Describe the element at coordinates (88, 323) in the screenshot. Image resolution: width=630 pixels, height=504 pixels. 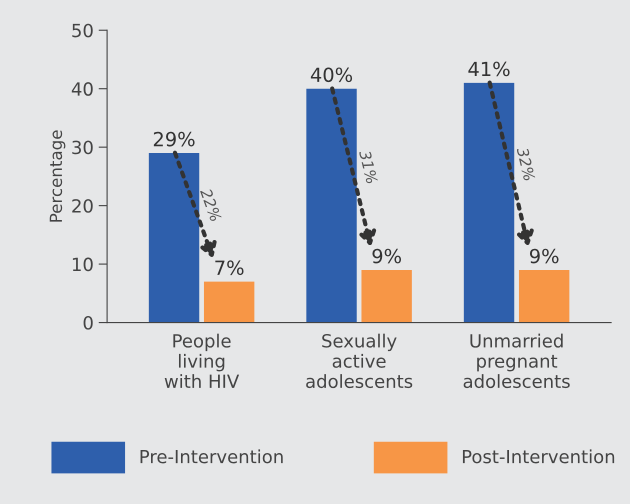
I see `y-tick-label: 0` at that location.